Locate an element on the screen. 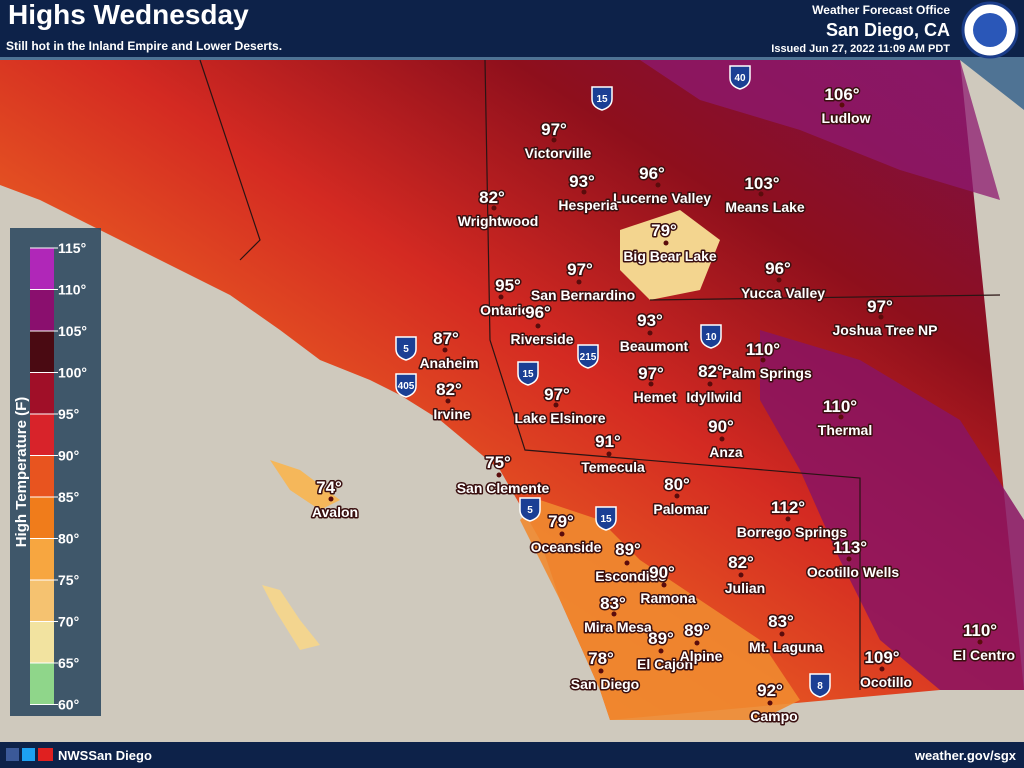  nws-logo-inner is located at coordinates (990, 30).